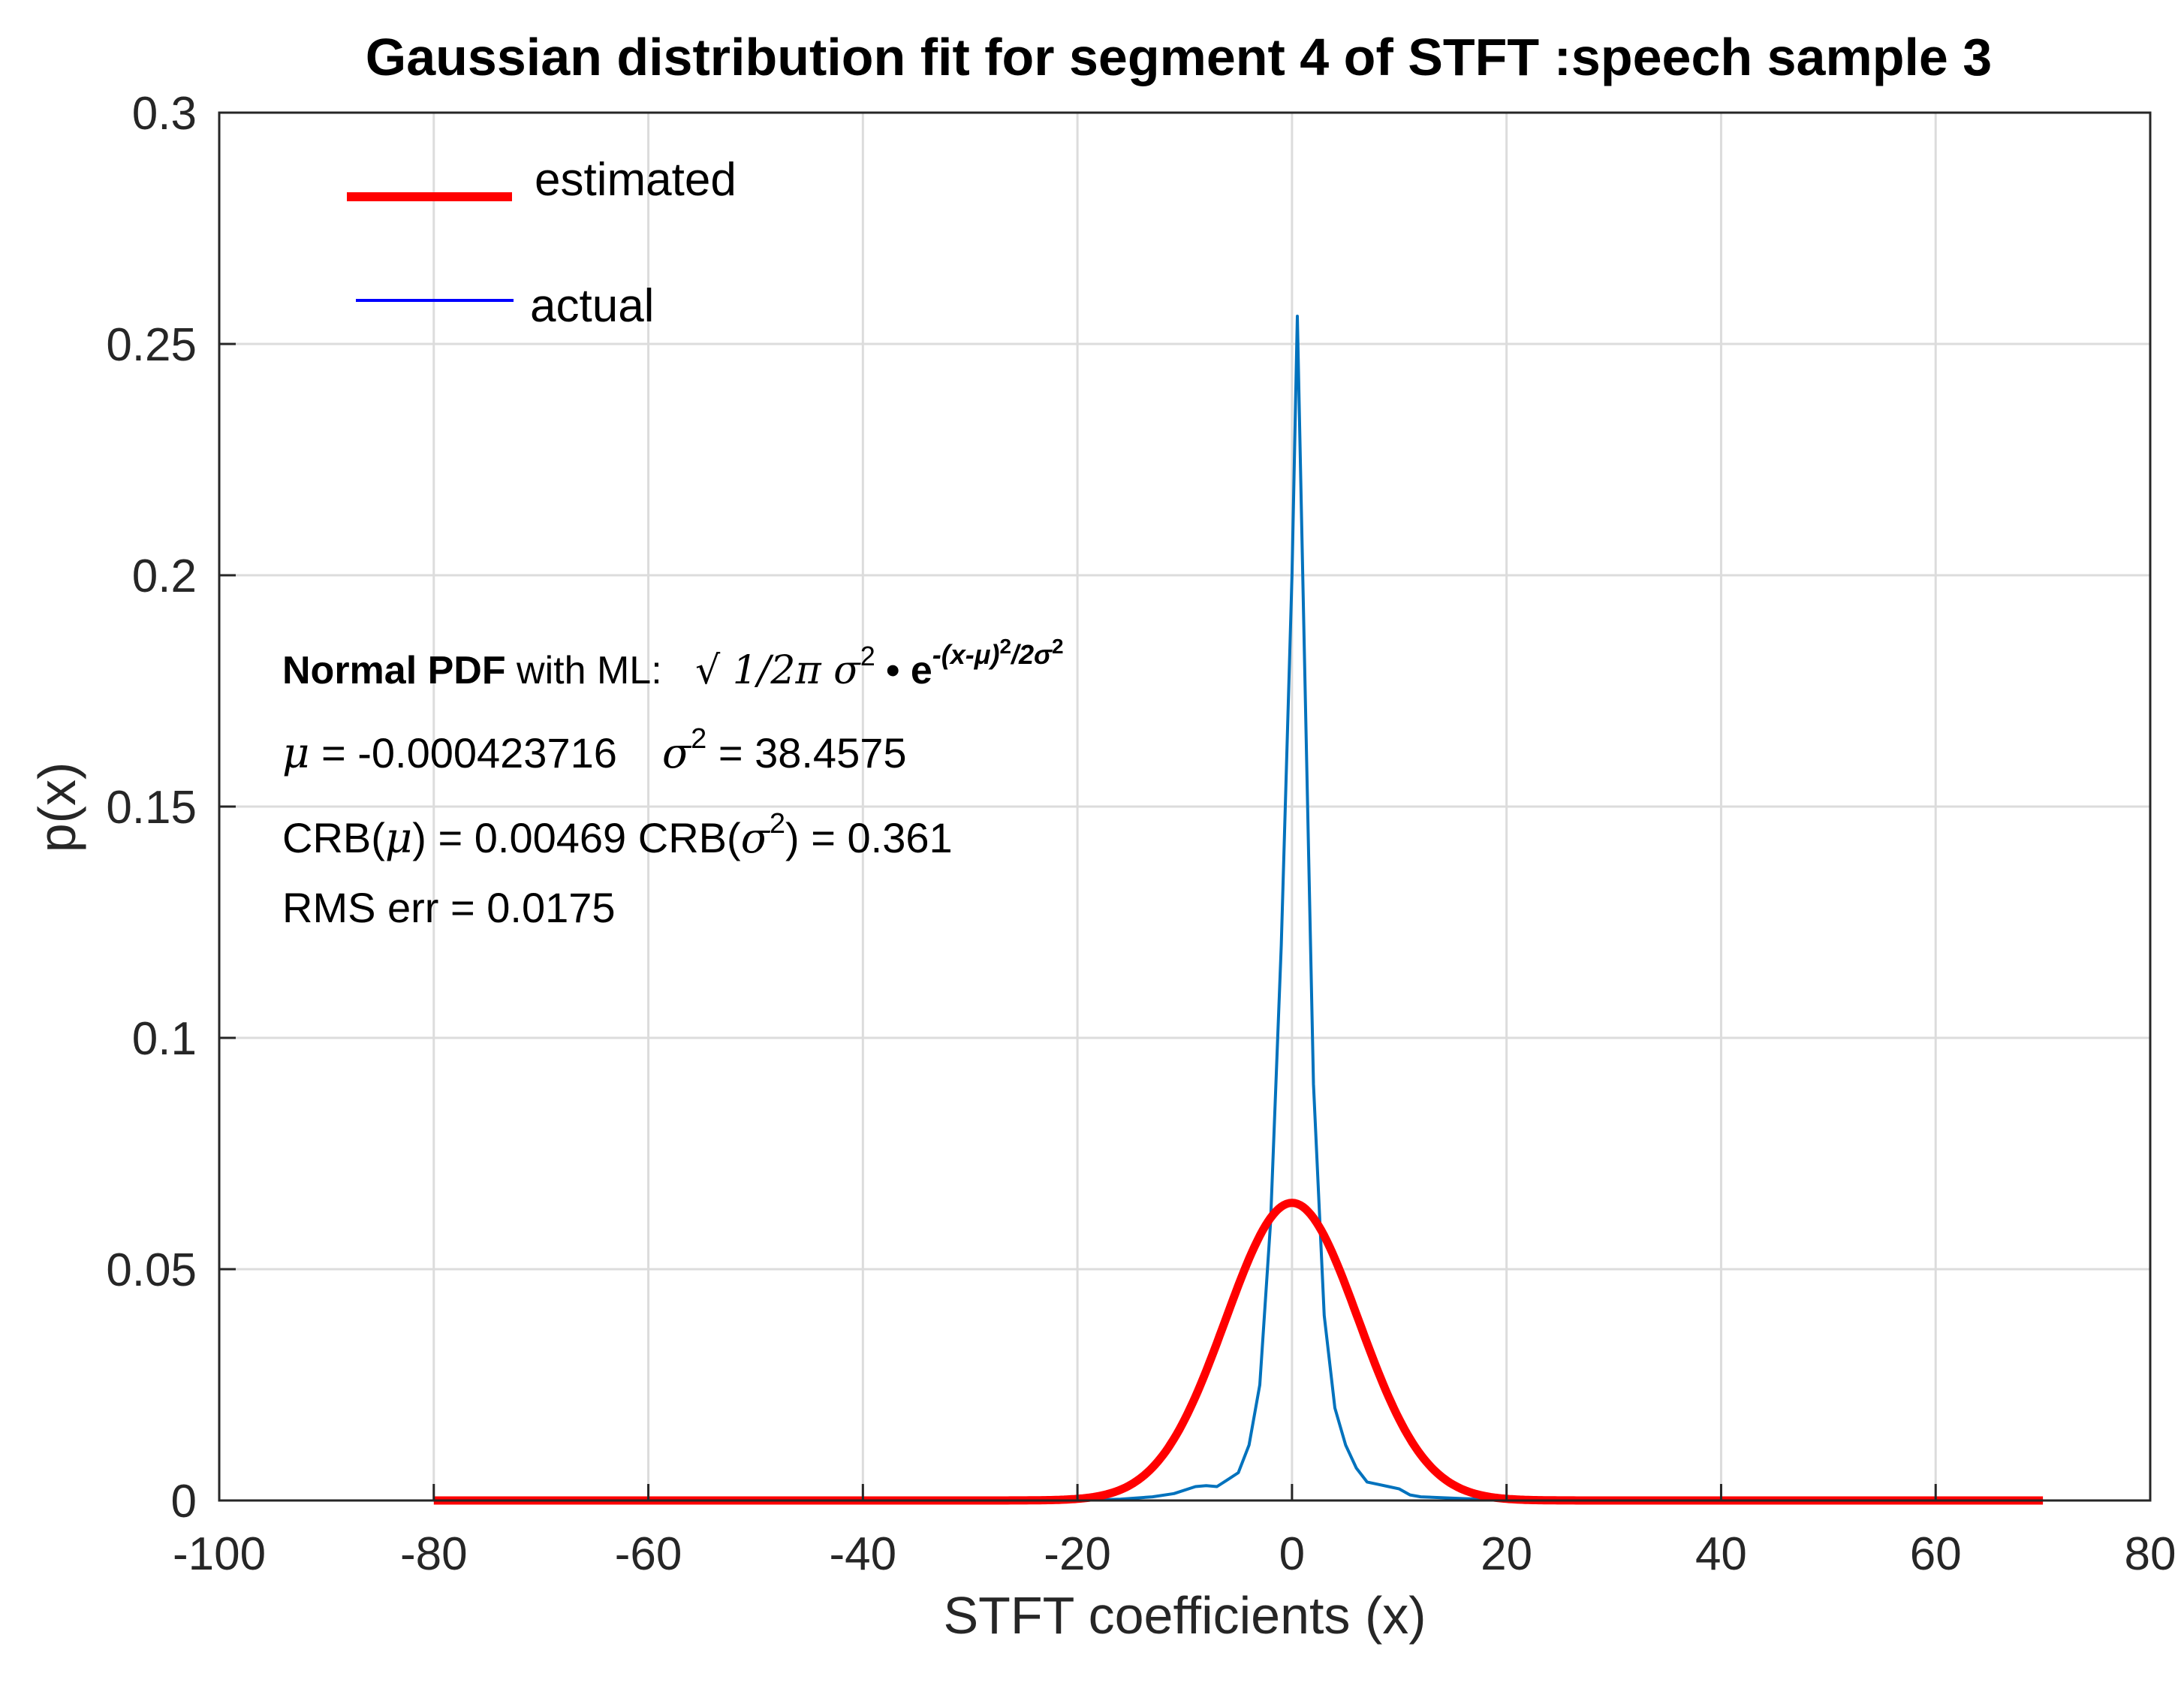  Describe the element at coordinates (863, 1554) in the screenshot. I see `x-tick-label: -40` at that location.